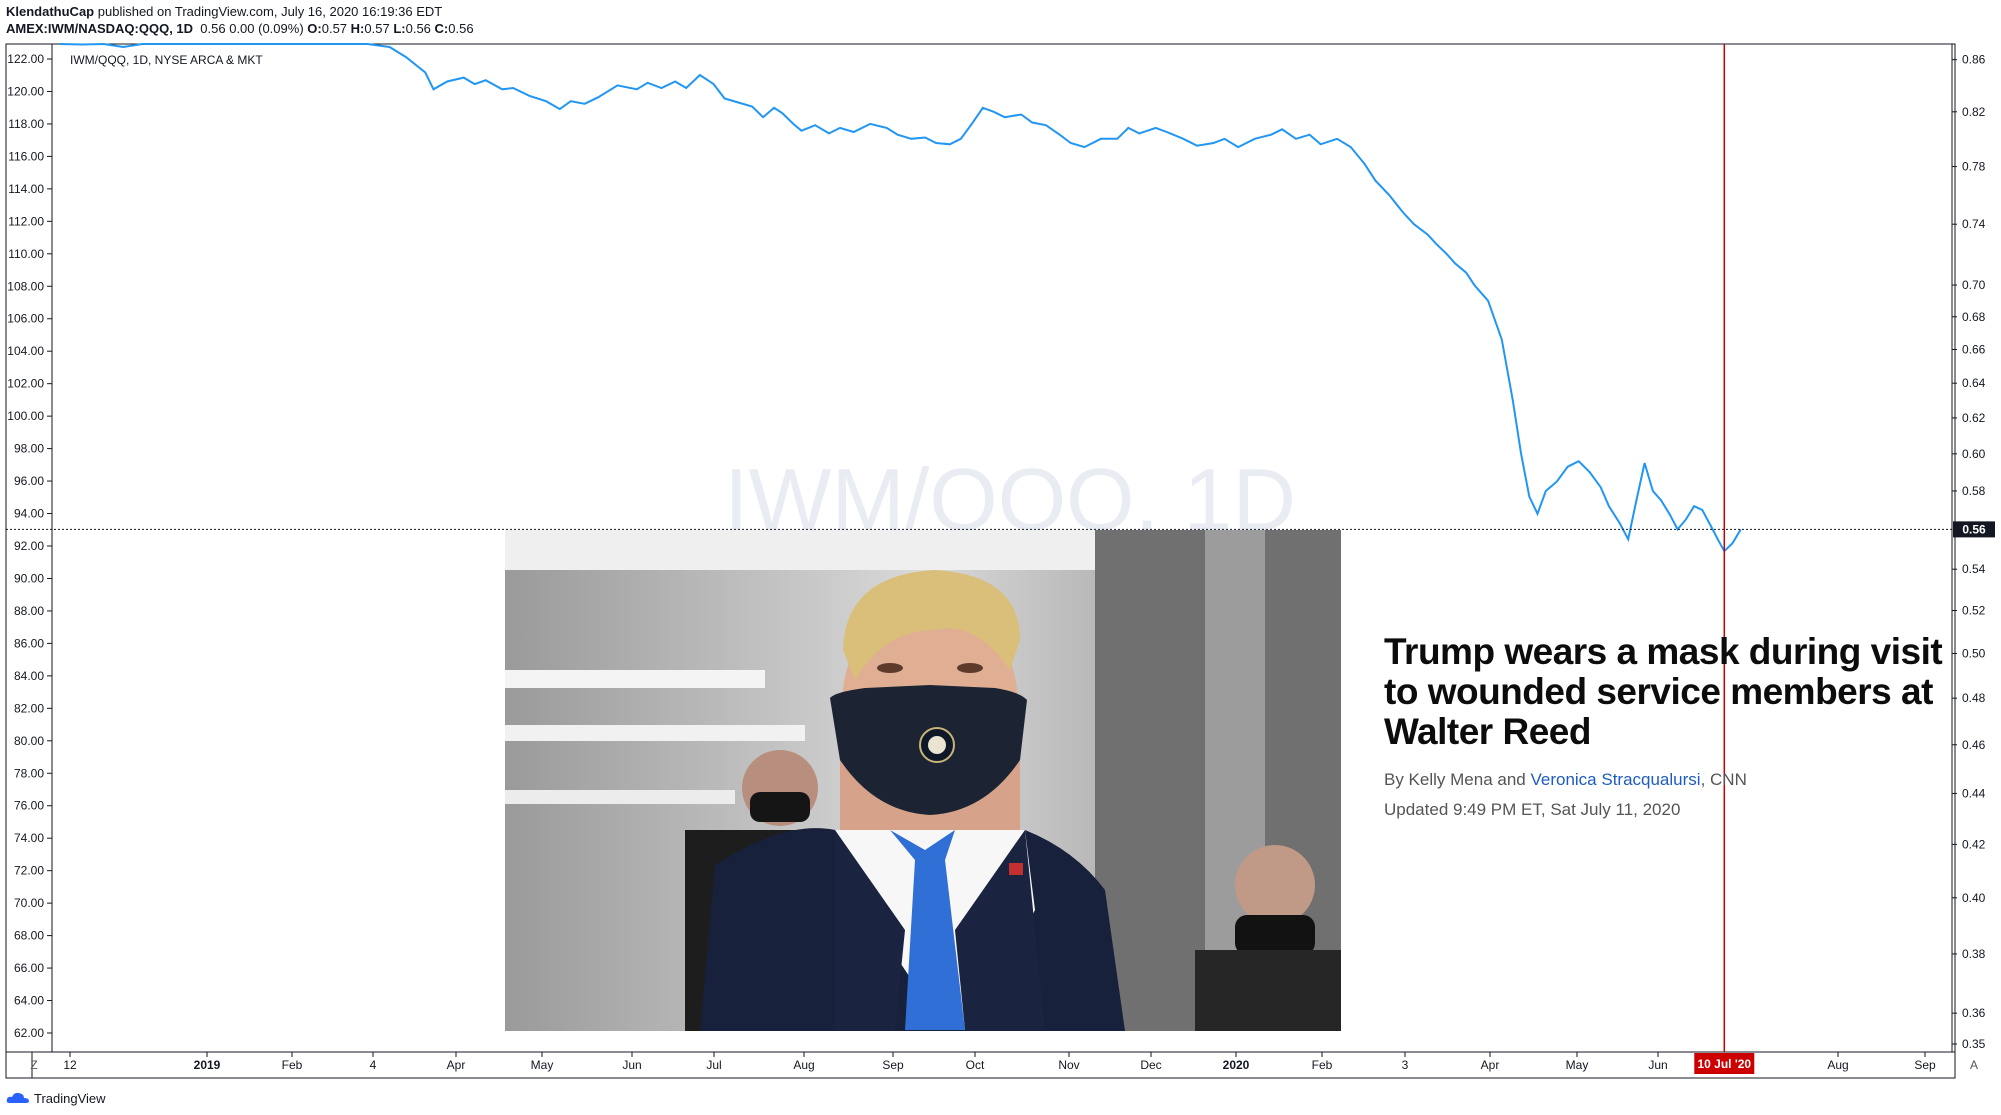 Image resolution: width=2001 pixels, height=1115 pixels. I want to click on right-tick-label: 0.66, so click(1974, 349).